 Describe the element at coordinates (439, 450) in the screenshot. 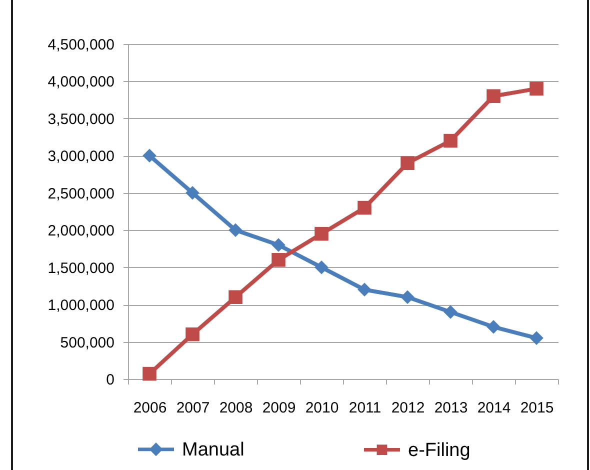

I see `legend-label: e-Filing` at that location.